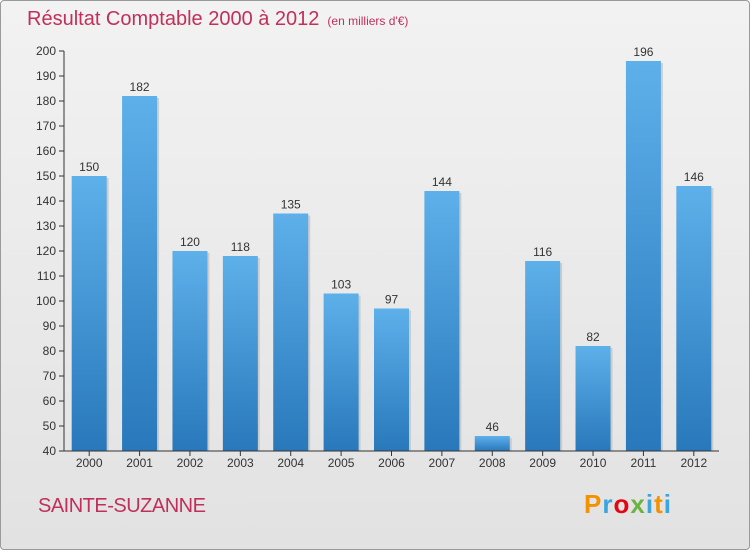 The image size is (750, 550). Describe the element at coordinates (543, 356) in the screenshot. I see `bar-2009` at that location.